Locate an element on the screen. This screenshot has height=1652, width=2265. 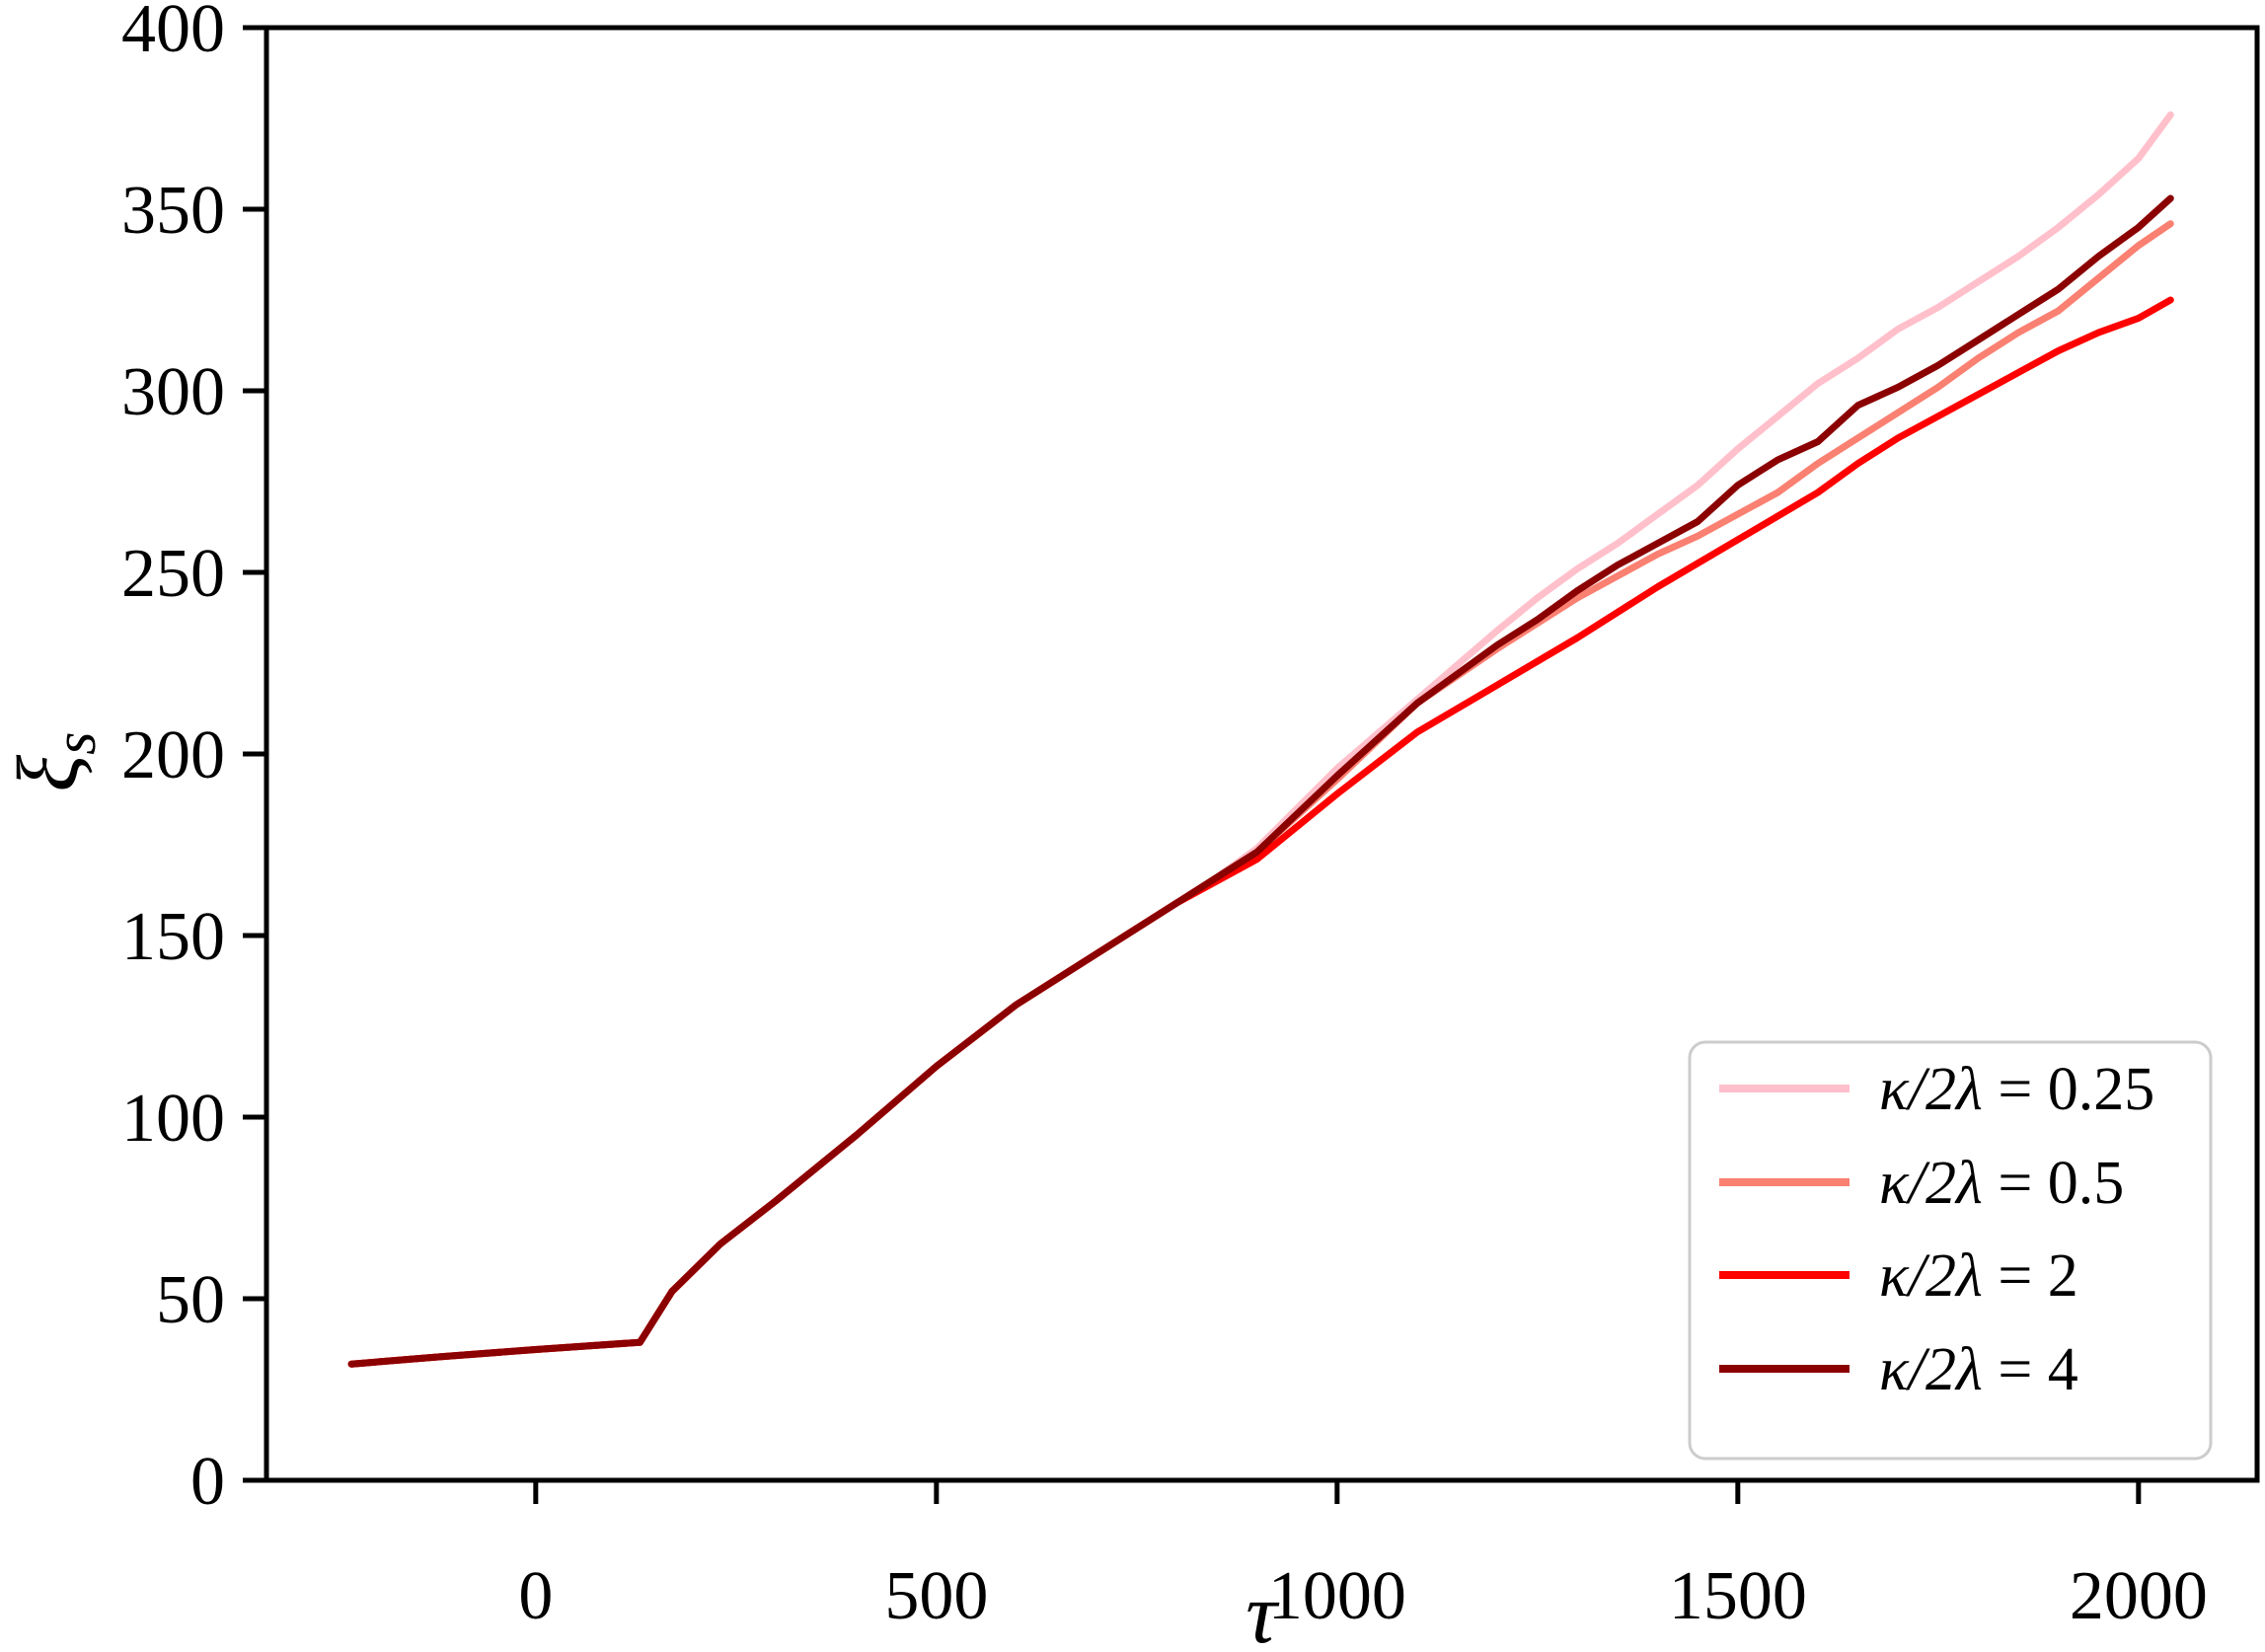
y-axis-label: ξs is located at coordinates (54, 761).